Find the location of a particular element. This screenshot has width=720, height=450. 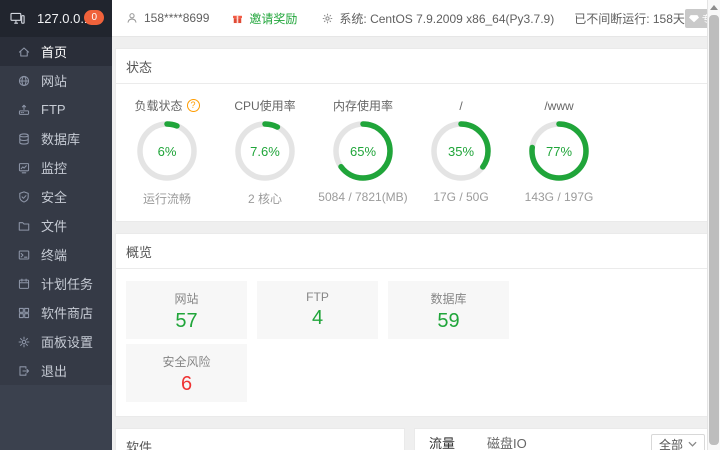

overview-card-3: 安全风险 6 is located at coordinates (186, 373).